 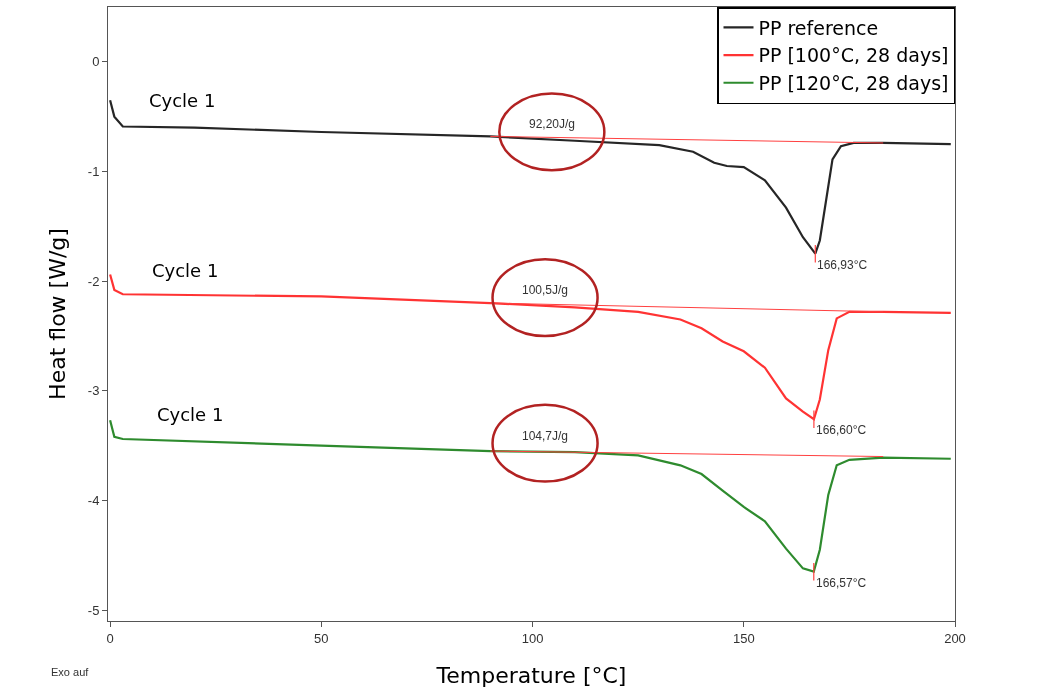 What do you see at coordinates (853, 55) in the screenshot?
I see `legend-label: PP [100°C, 28 days]` at bounding box center [853, 55].